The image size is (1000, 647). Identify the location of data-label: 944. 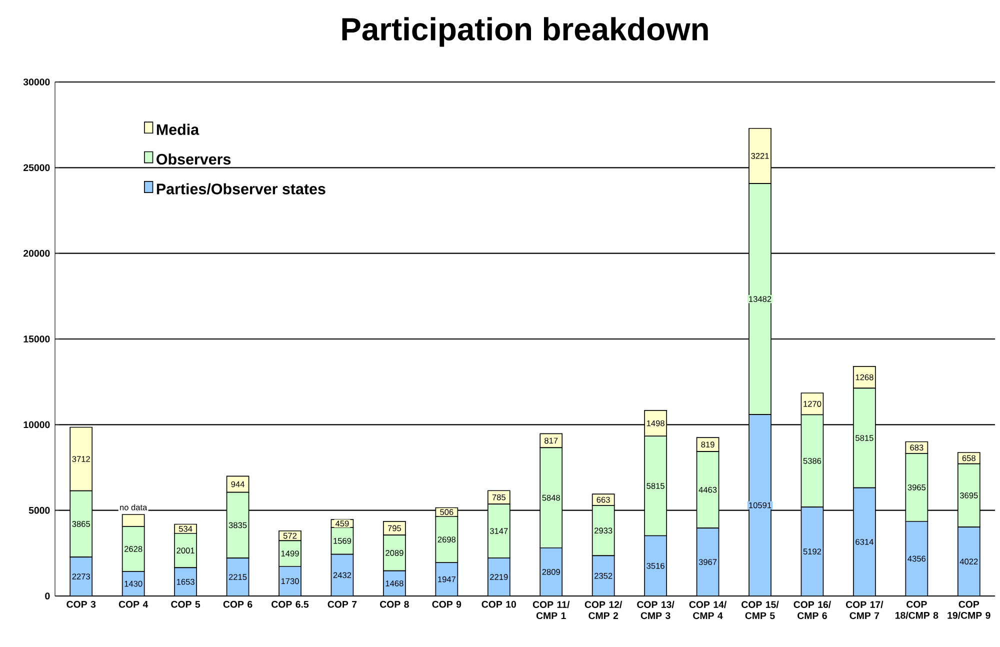
(237, 484).